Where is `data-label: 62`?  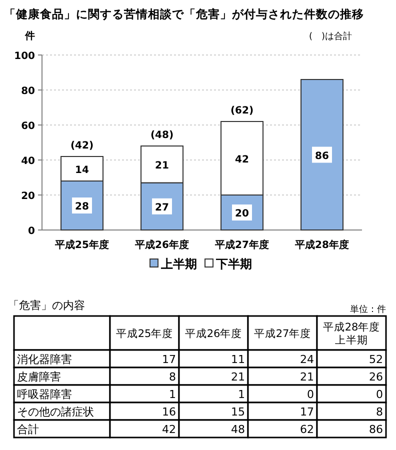
data-label: 62 is located at coordinates (307, 429).